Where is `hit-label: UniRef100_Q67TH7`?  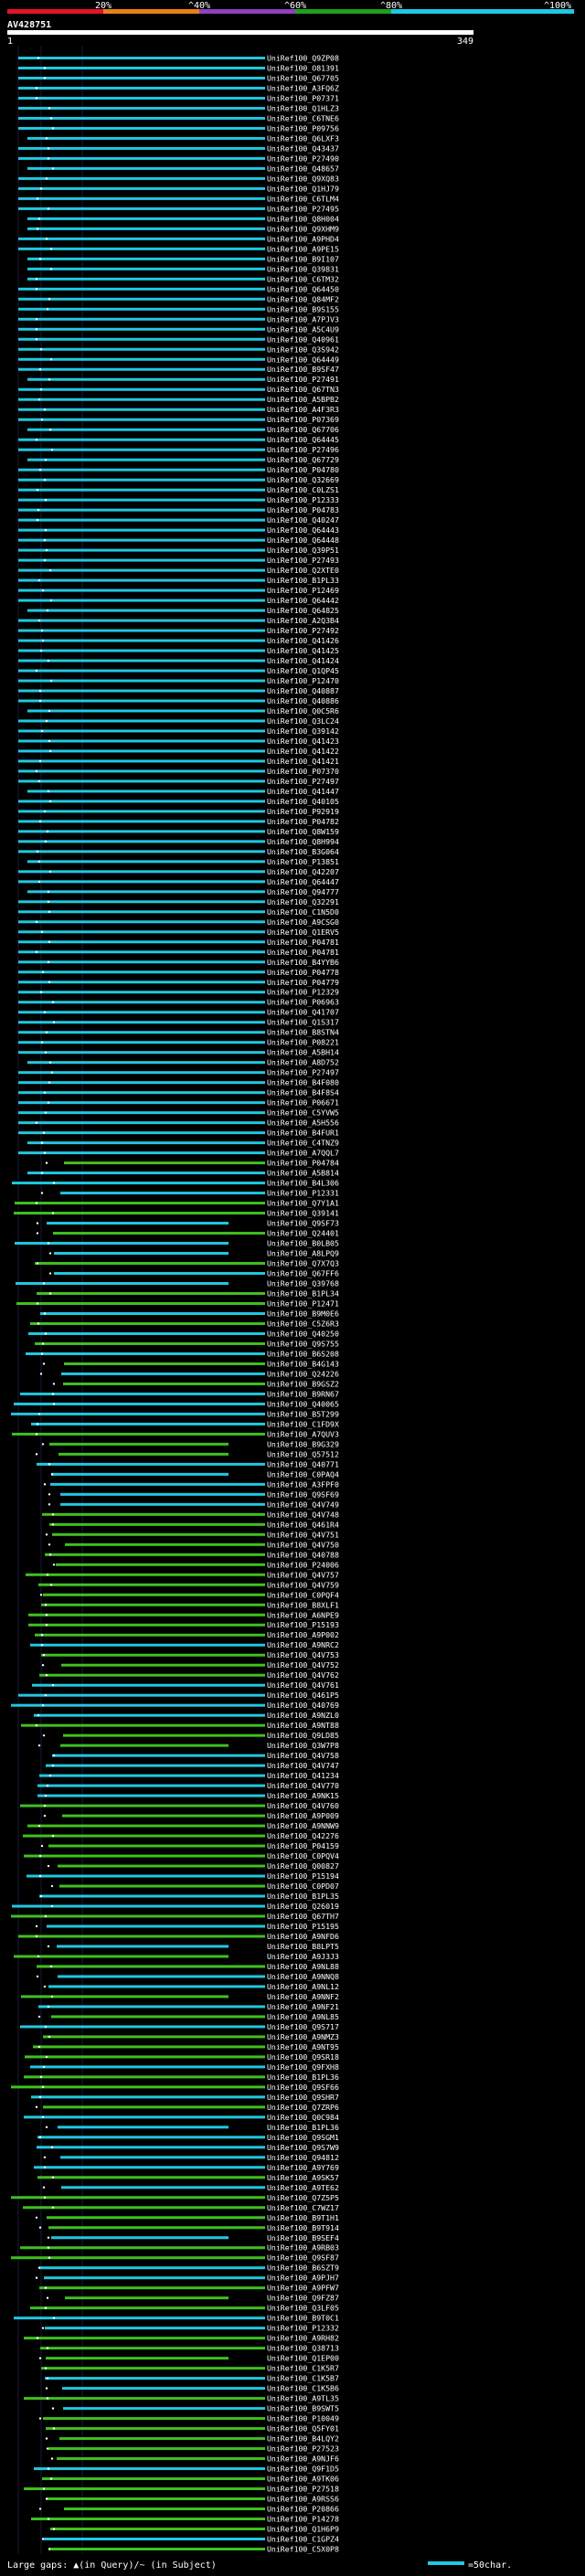
hit-label: UniRef100_Q67TH7 is located at coordinates (303, 1916).